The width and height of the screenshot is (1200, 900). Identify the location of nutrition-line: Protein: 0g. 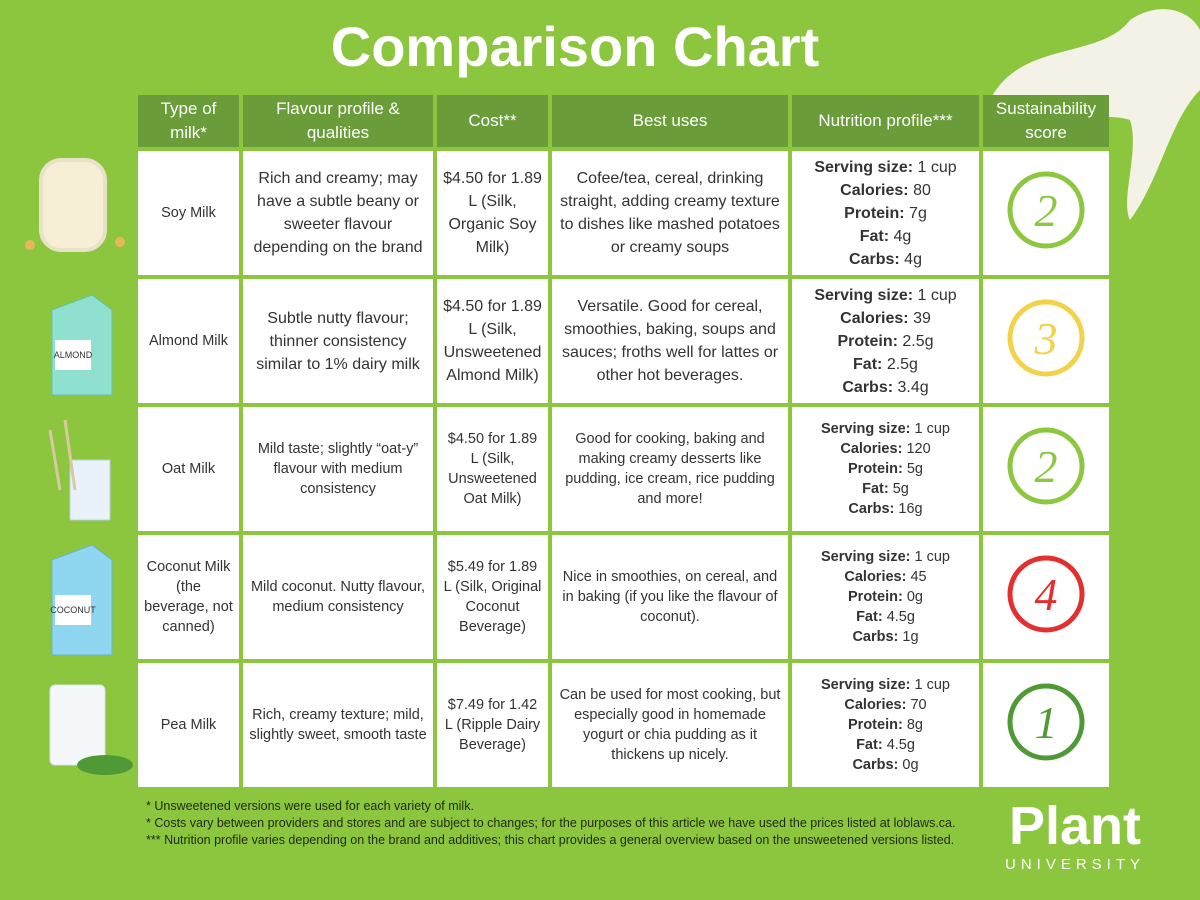
(885, 597).